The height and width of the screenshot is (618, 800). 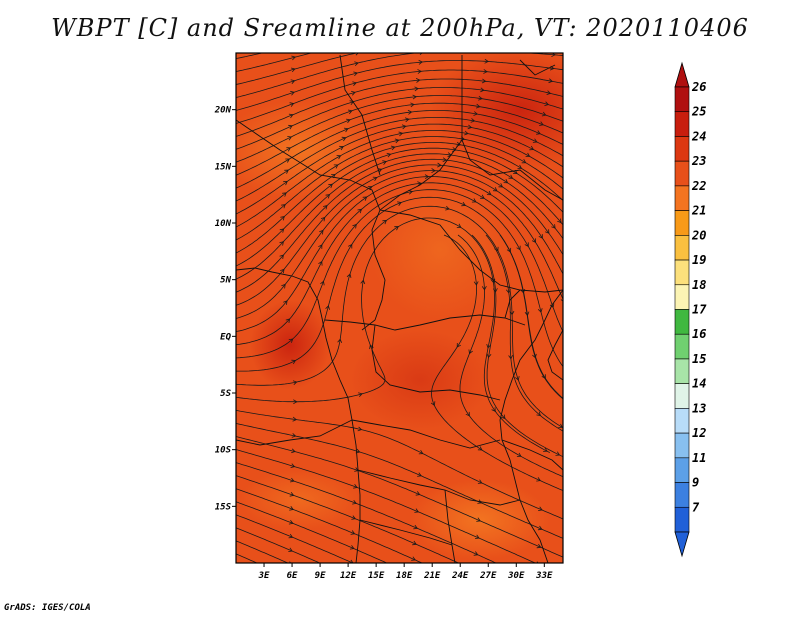 What do you see at coordinates (223, 451) in the screenshot?
I see `lat-tick-label: 10S` at bounding box center [223, 451].